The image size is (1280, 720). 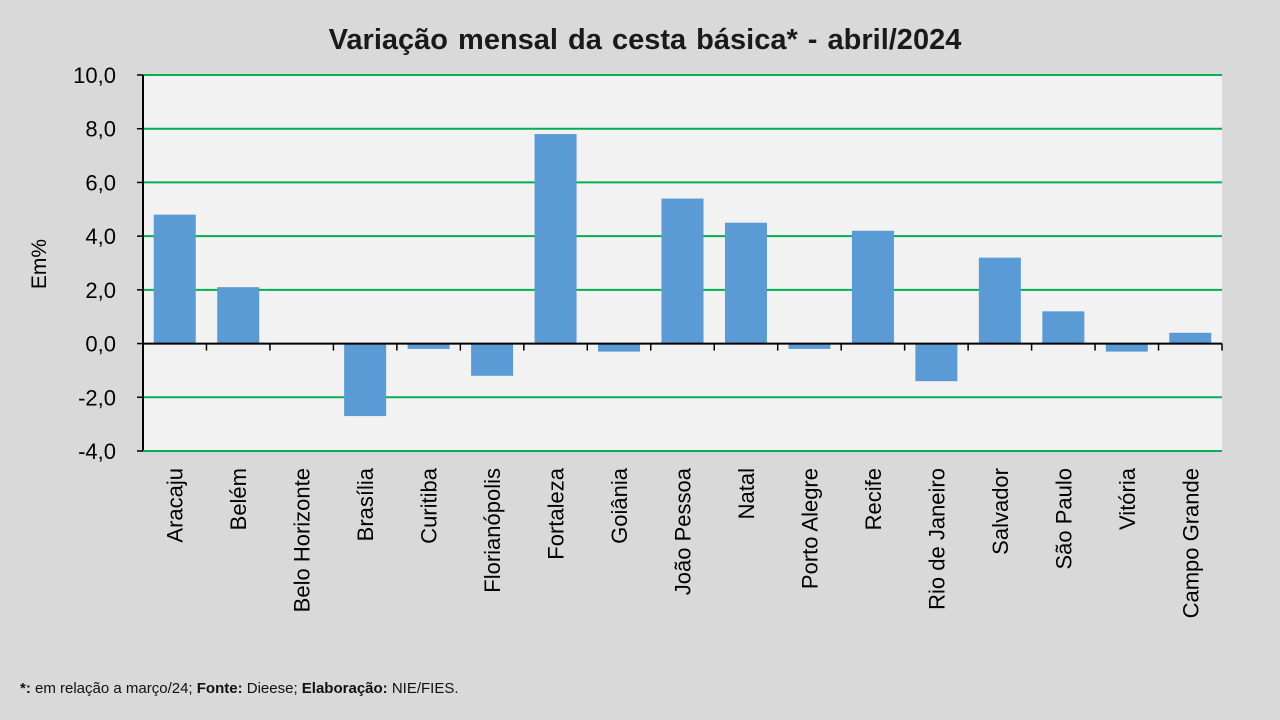 I want to click on x-tick-label: Goiânia, so click(x=619, y=505).